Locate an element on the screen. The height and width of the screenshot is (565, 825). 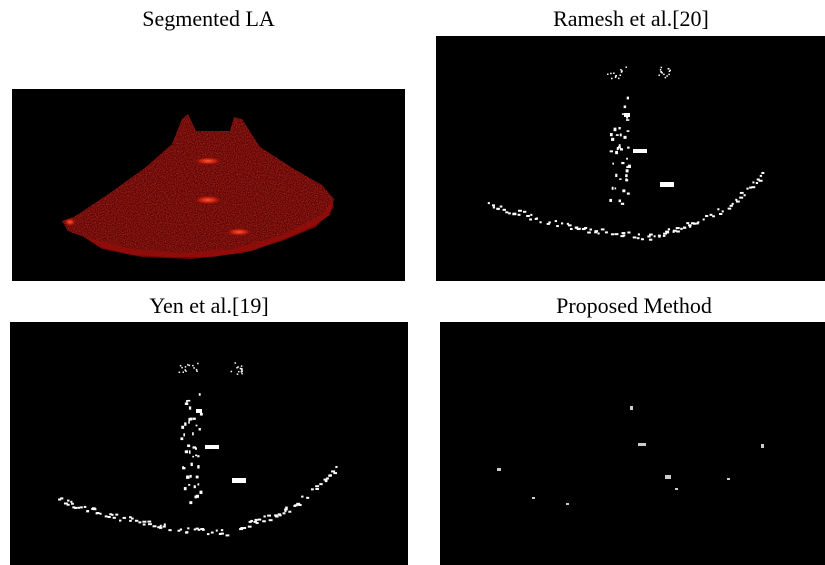
ramesh-scar-graphic is located at coordinates (626, 153).